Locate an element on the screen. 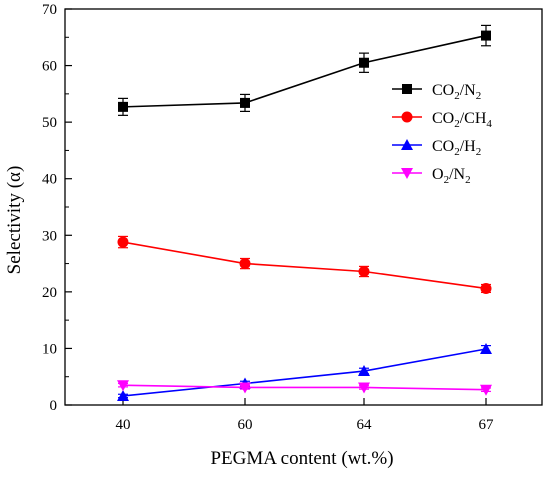 The width and height of the screenshot is (550, 477). y-axis-title: Selectivity (α) is located at coordinates (14, 220).